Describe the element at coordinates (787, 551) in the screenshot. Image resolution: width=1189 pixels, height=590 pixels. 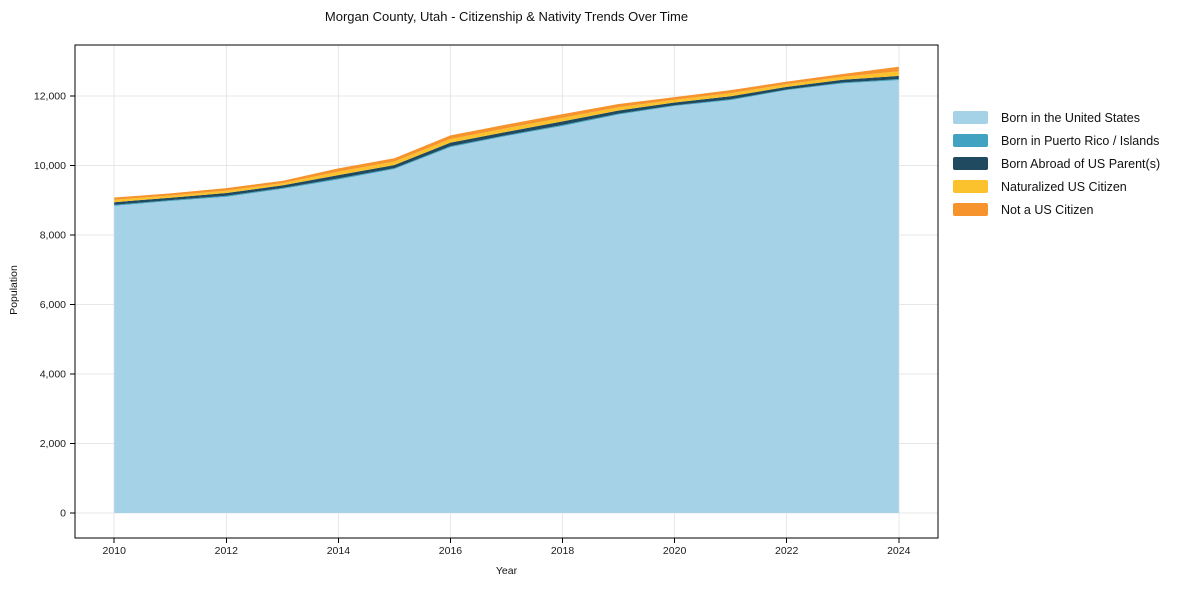
I see `x-tick-label: 2022` at that location.